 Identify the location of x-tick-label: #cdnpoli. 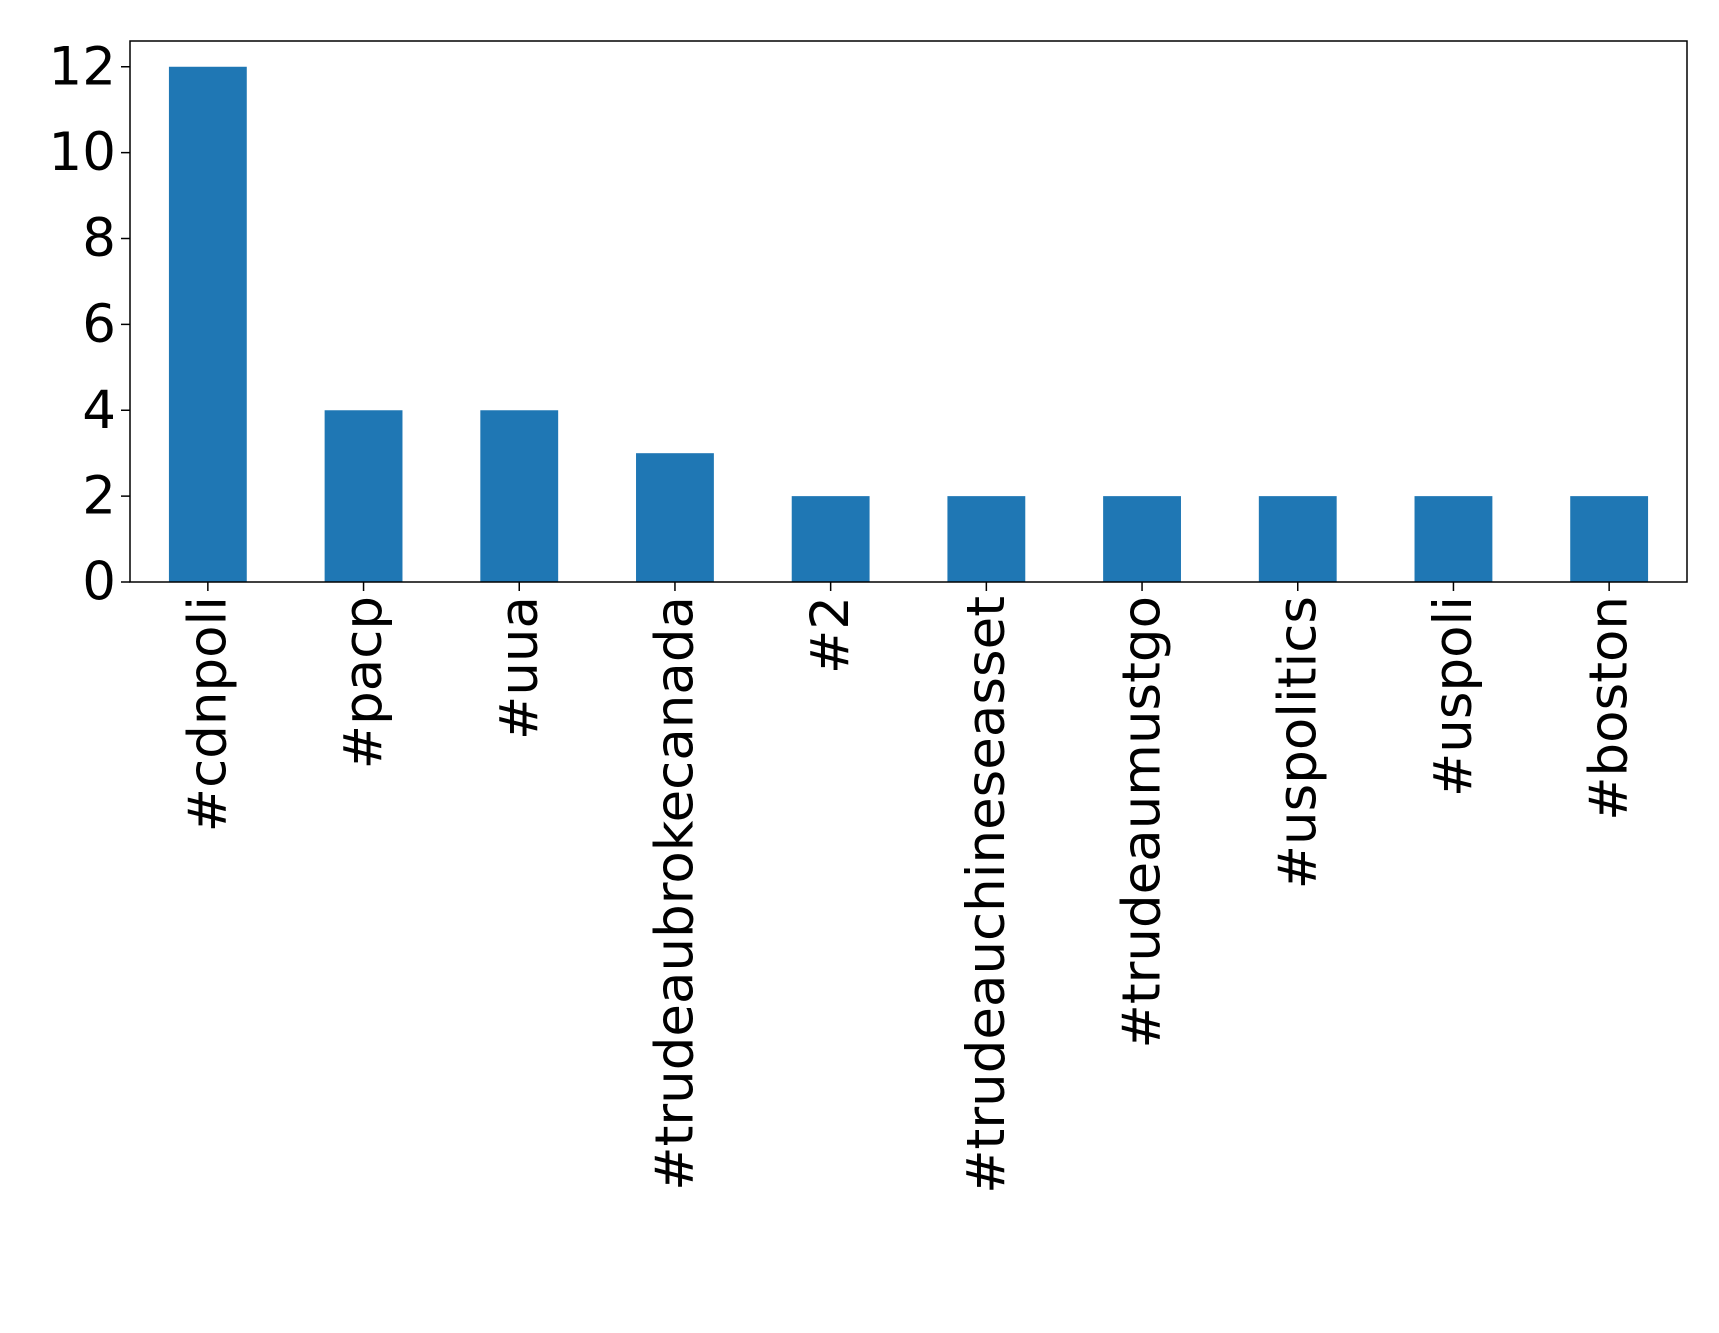
(207, 714).